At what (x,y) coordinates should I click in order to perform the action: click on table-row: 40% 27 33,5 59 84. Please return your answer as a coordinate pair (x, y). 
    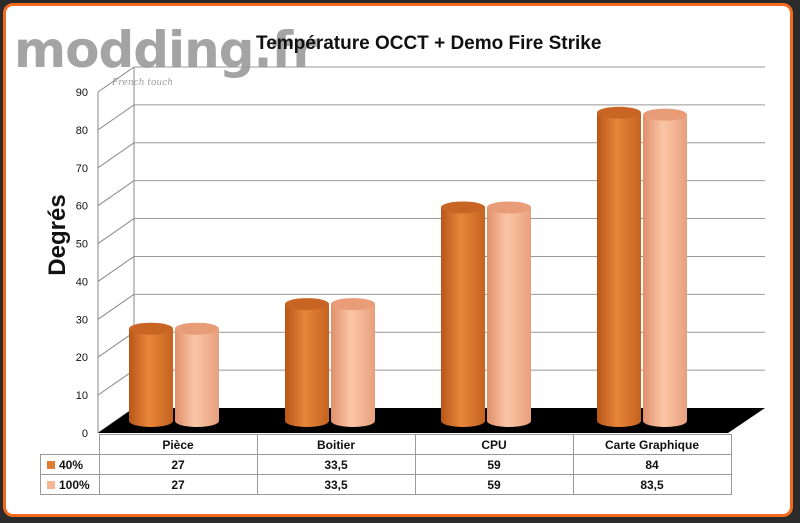
    Looking at the image, I should click on (386, 464).